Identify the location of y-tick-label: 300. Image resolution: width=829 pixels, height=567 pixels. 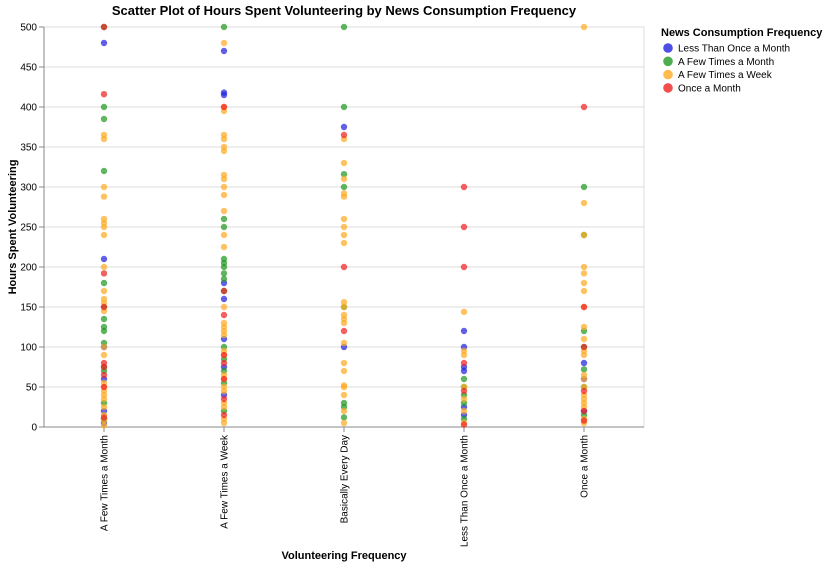
(28, 188).